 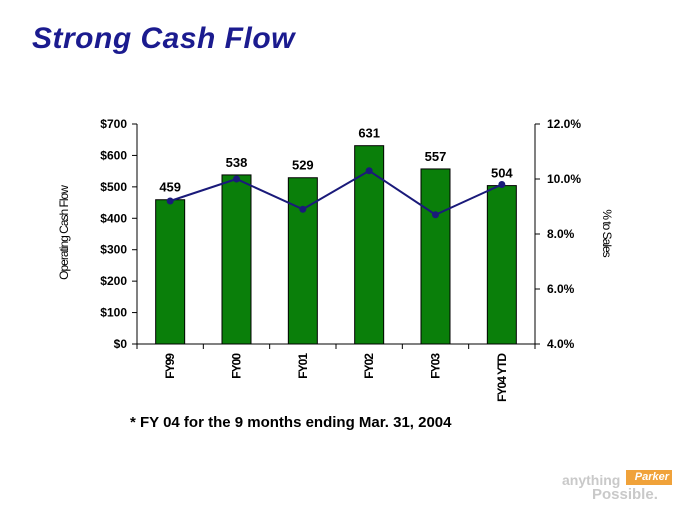 What do you see at coordinates (170, 366) in the screenshot?
I see `x-category-label: FY99` at bounding box center [170, 366].